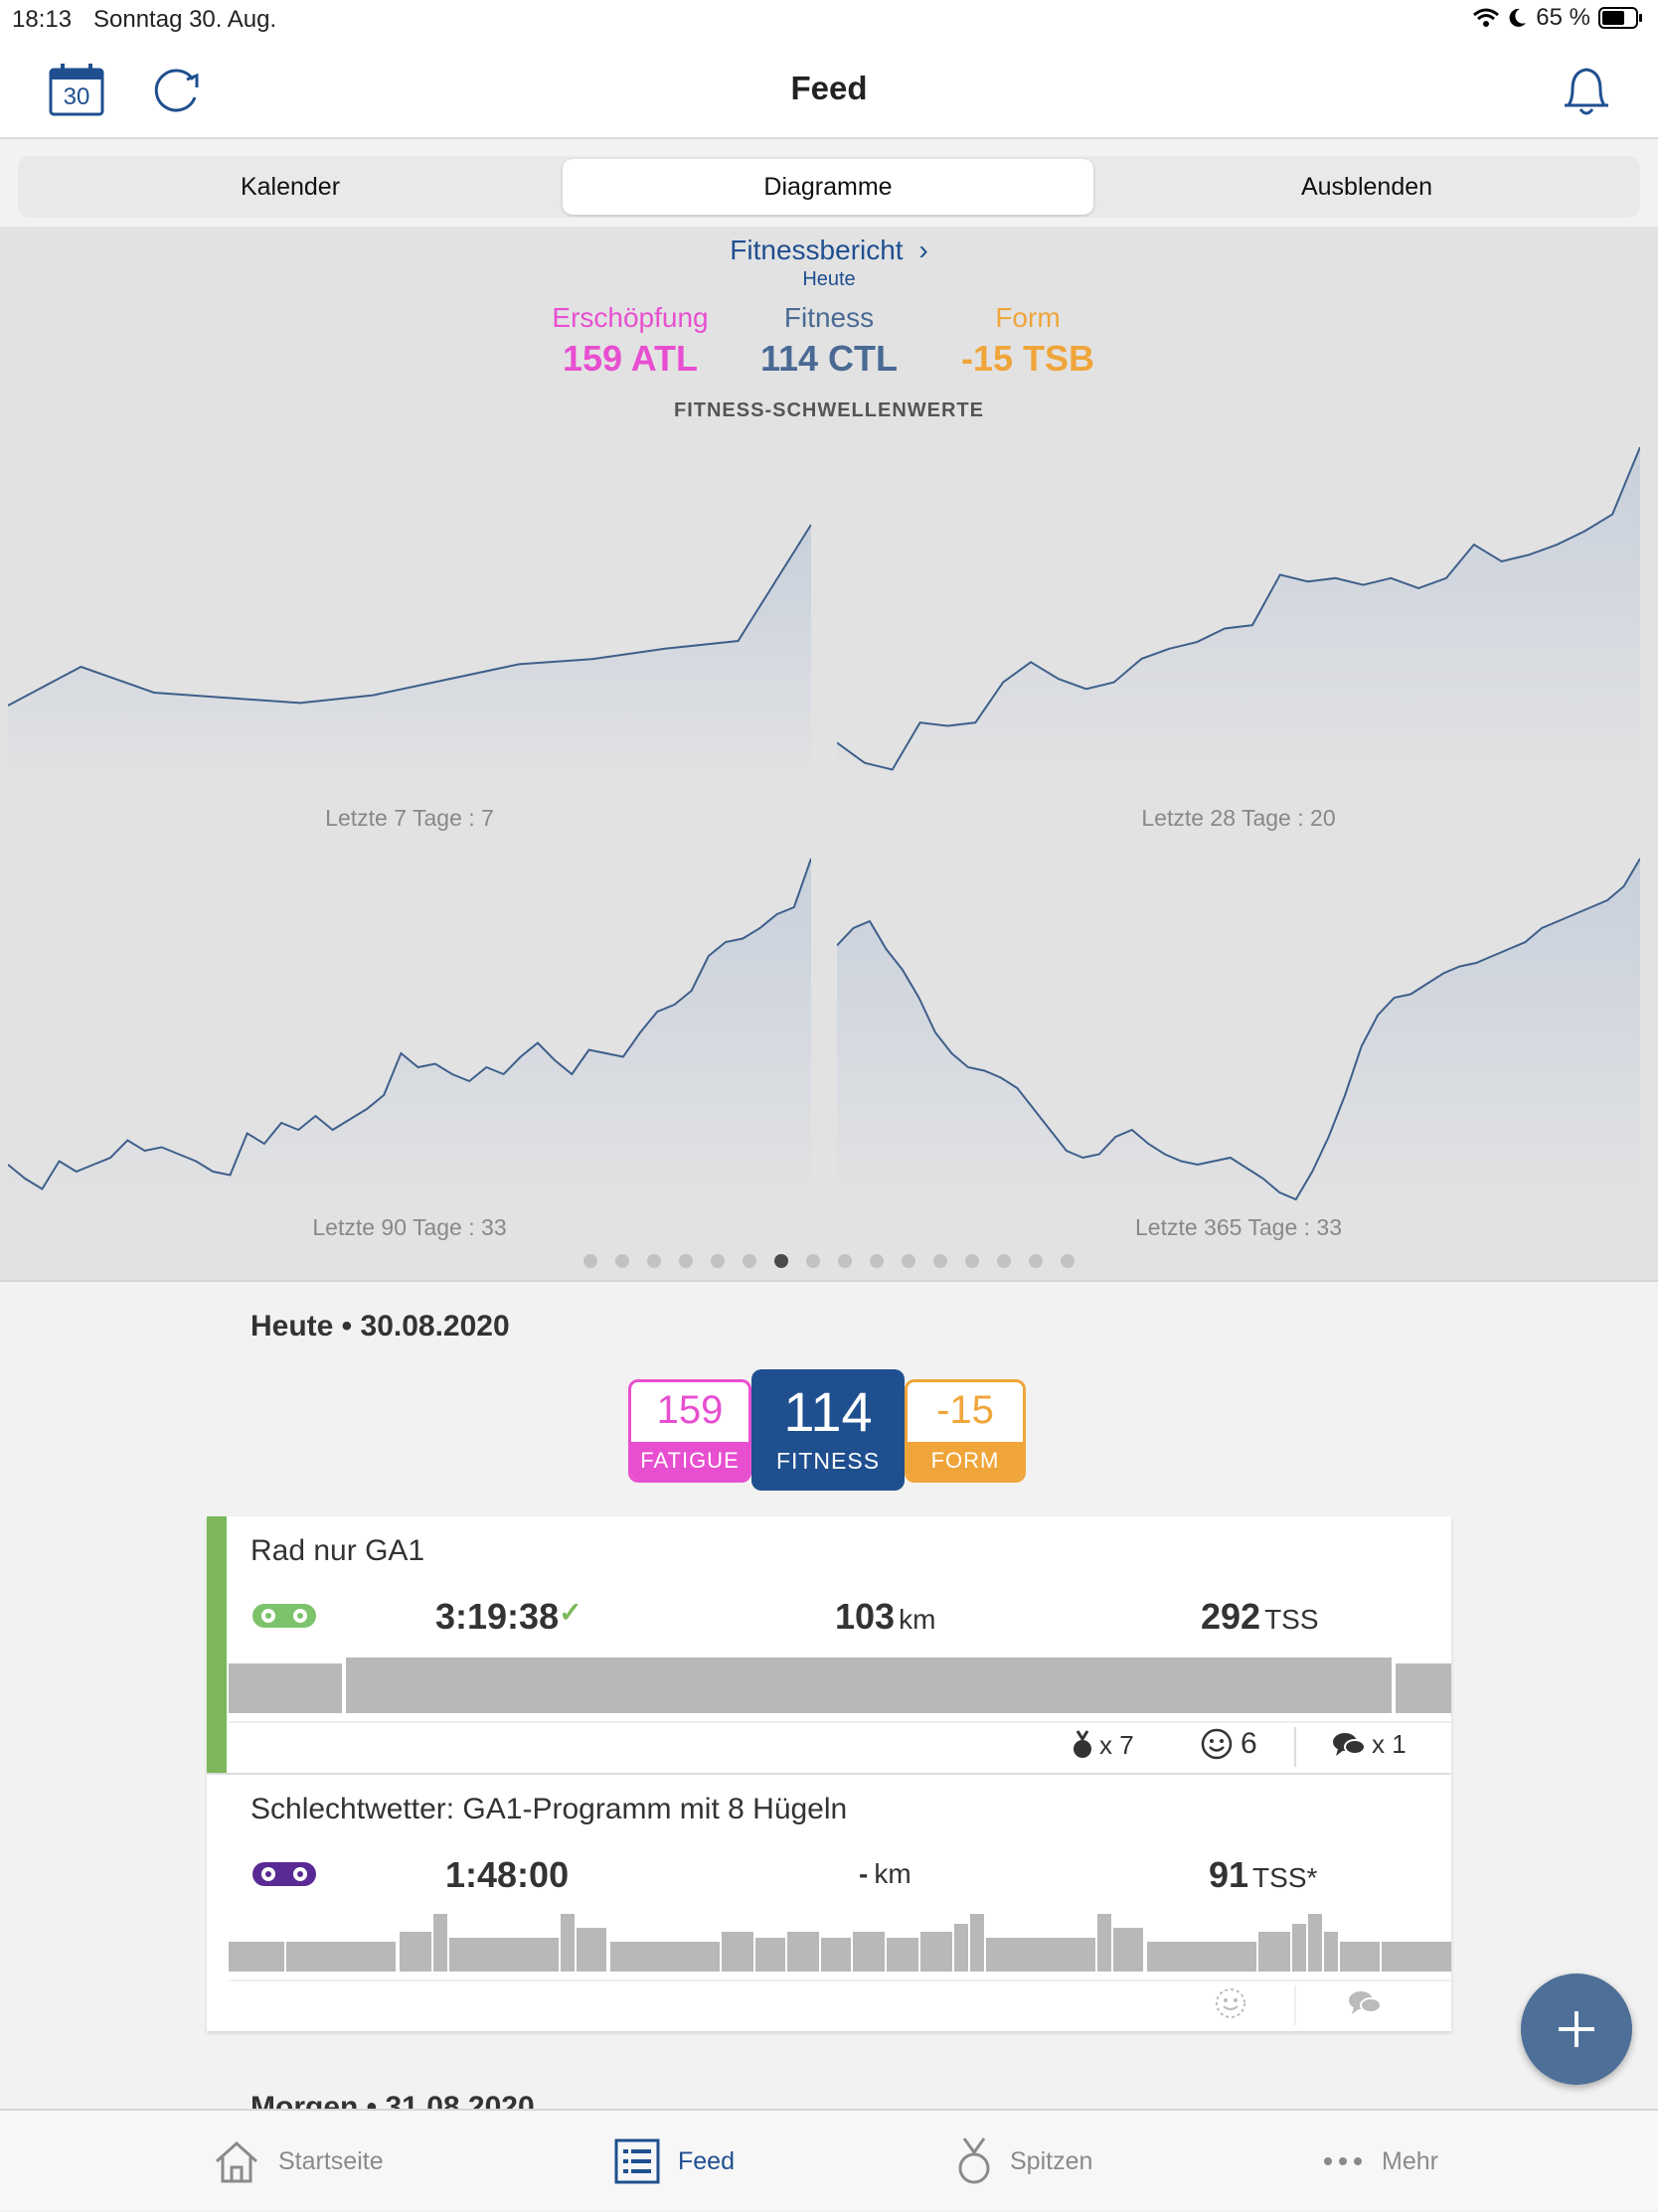  What do you see at coordinates (1369, 1745) in the screenshot?
I see `comments-count: x 1` at bounding box center [1369, 1745].